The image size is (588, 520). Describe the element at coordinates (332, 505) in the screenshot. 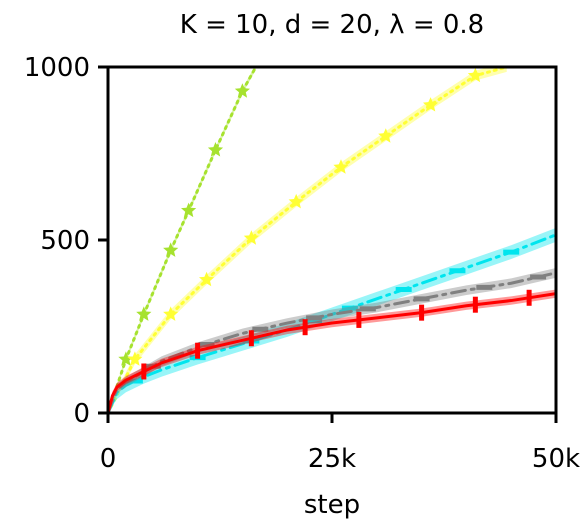

I see `x-axis-label: step` at that location.